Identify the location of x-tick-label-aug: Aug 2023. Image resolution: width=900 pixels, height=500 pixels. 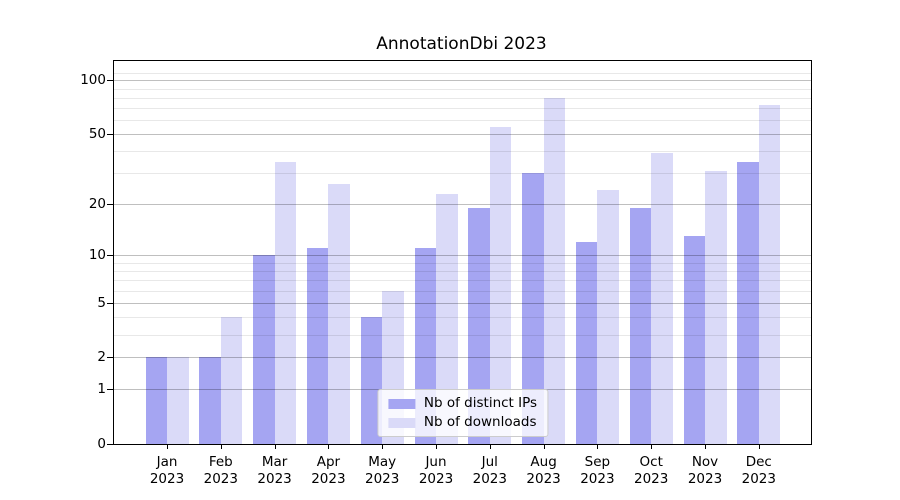
(543, 470).